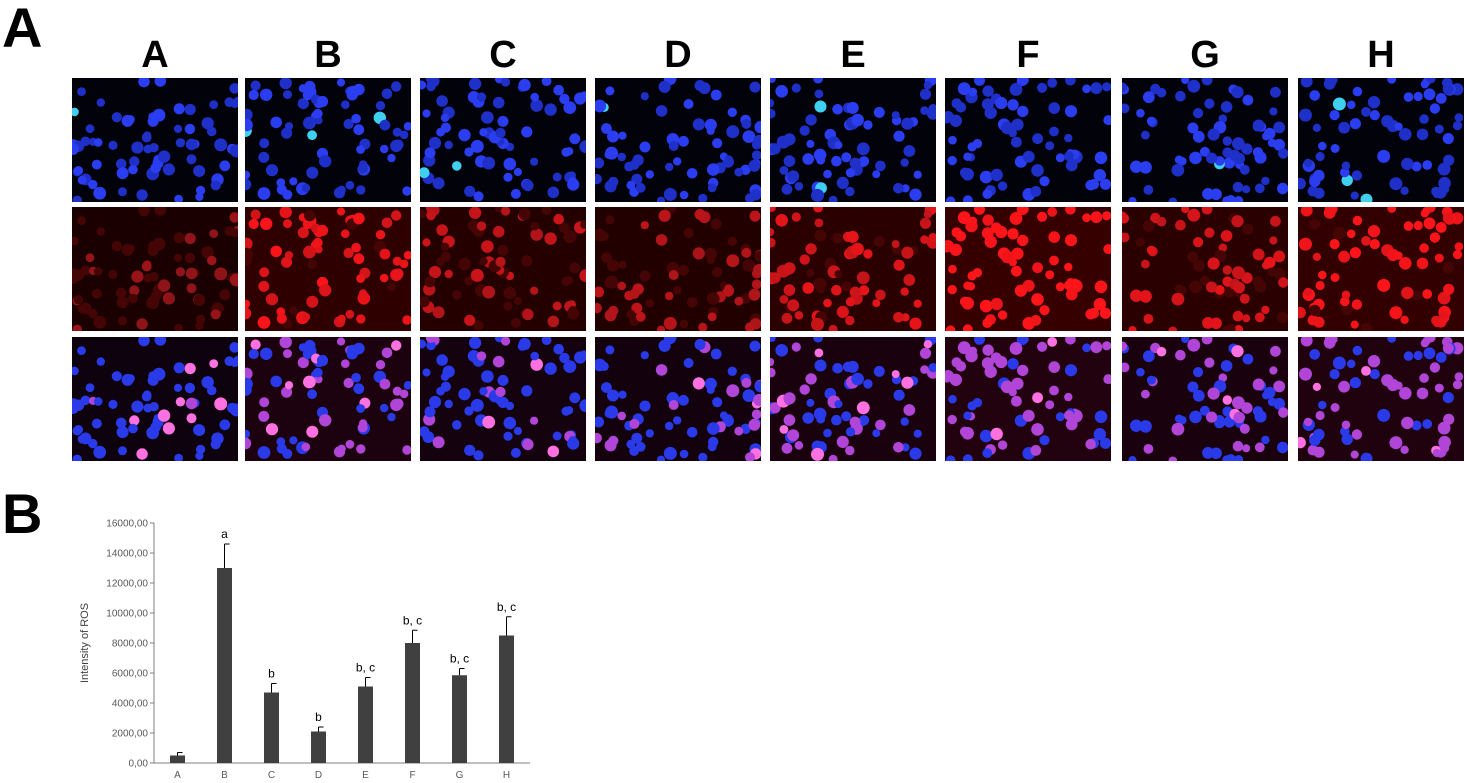 The height and width of the screenshot is (783, 1465). Describe the element at coordinates (1028, 399) in the screenshot. I see `micrograph-merge-f` at that location.